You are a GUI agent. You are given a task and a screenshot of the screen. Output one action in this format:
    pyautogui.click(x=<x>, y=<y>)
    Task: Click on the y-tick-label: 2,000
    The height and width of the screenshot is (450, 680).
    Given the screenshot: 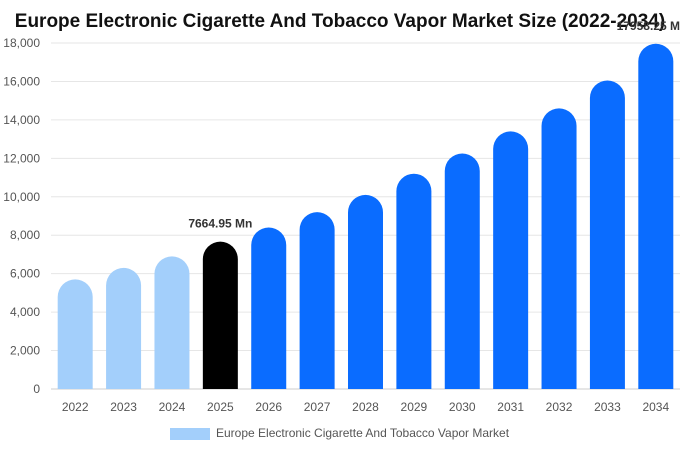 What is the action you would take?
    pyautogui.click(x=25, y=351)
    